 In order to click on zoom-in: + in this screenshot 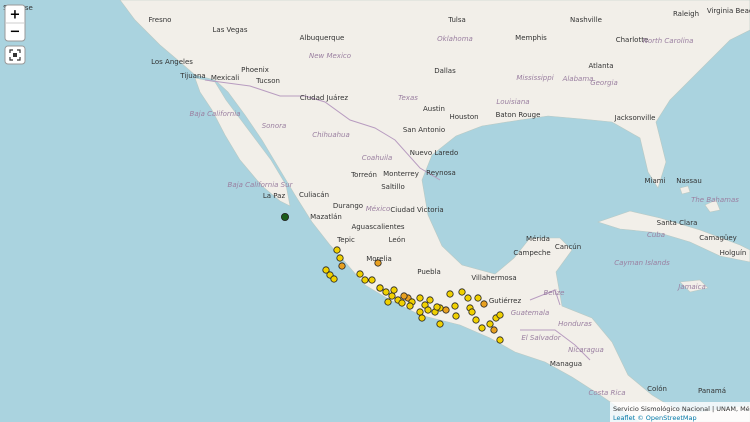, I will do `click(15, 15)`.